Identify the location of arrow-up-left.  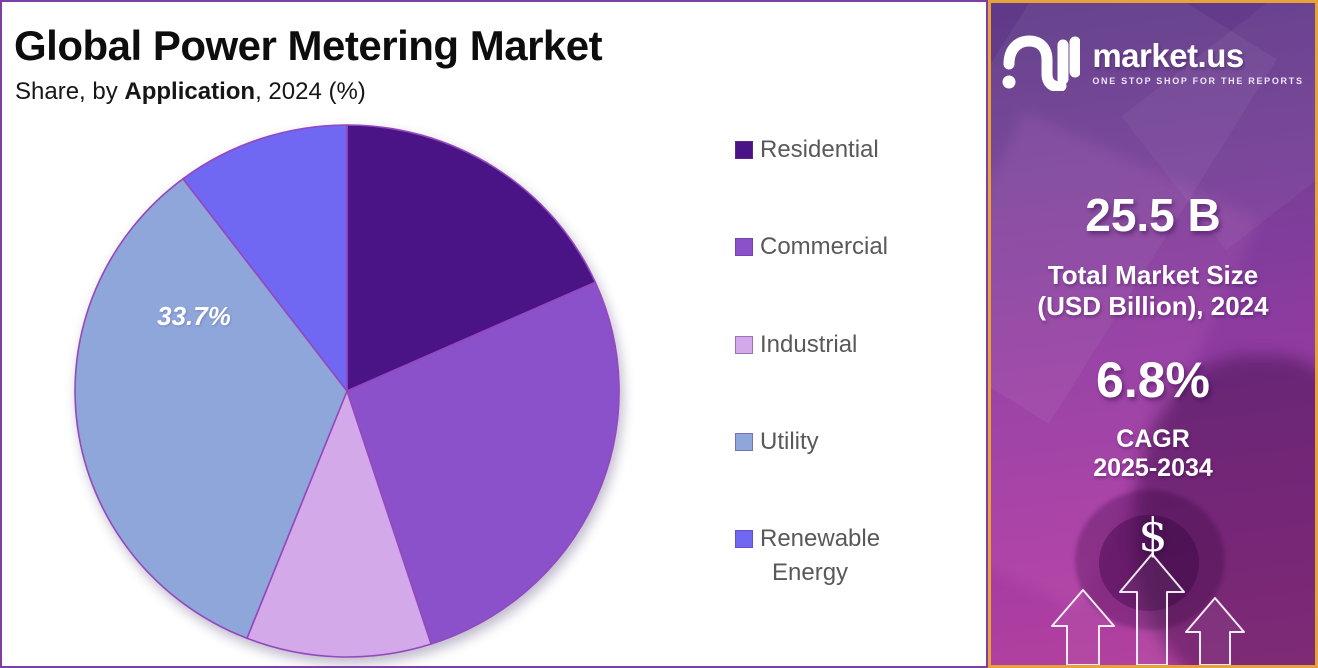
(1083, 627).